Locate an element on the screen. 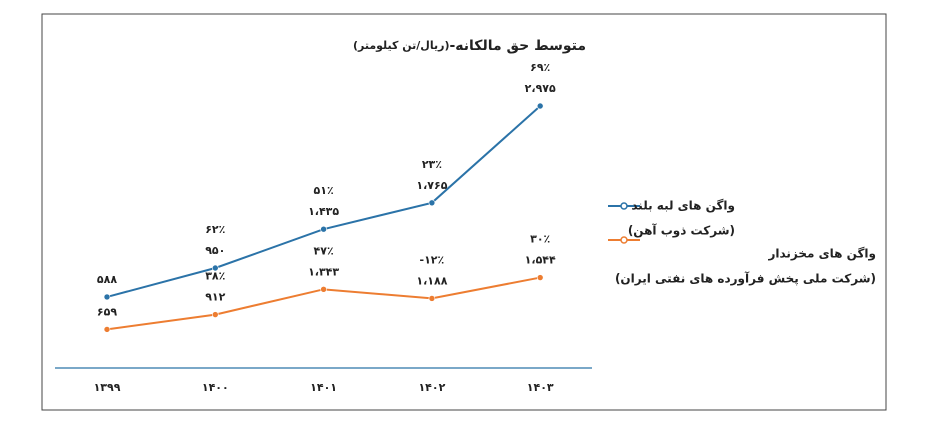 This screenshot has width=928, height=440. title-unit: (ریال/تن کیلومتر) is located at coordinates (401, 45).